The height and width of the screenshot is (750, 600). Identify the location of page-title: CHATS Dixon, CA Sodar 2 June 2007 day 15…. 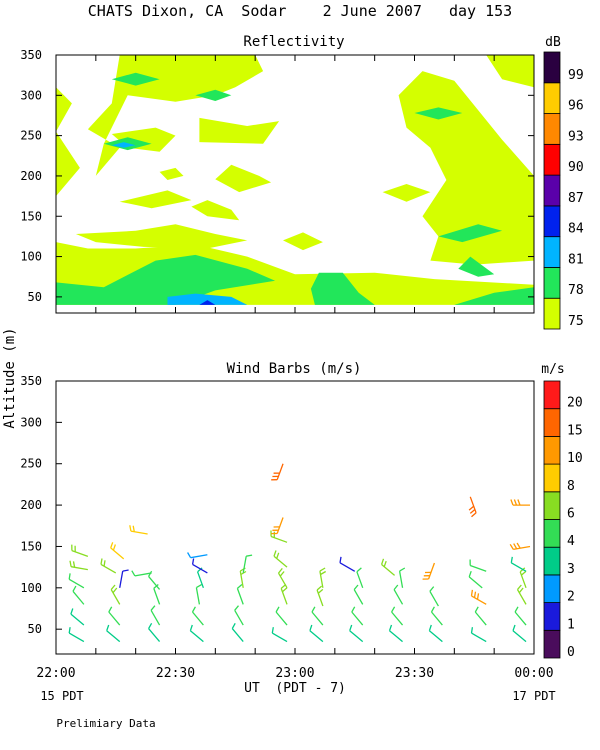
(300, 11).